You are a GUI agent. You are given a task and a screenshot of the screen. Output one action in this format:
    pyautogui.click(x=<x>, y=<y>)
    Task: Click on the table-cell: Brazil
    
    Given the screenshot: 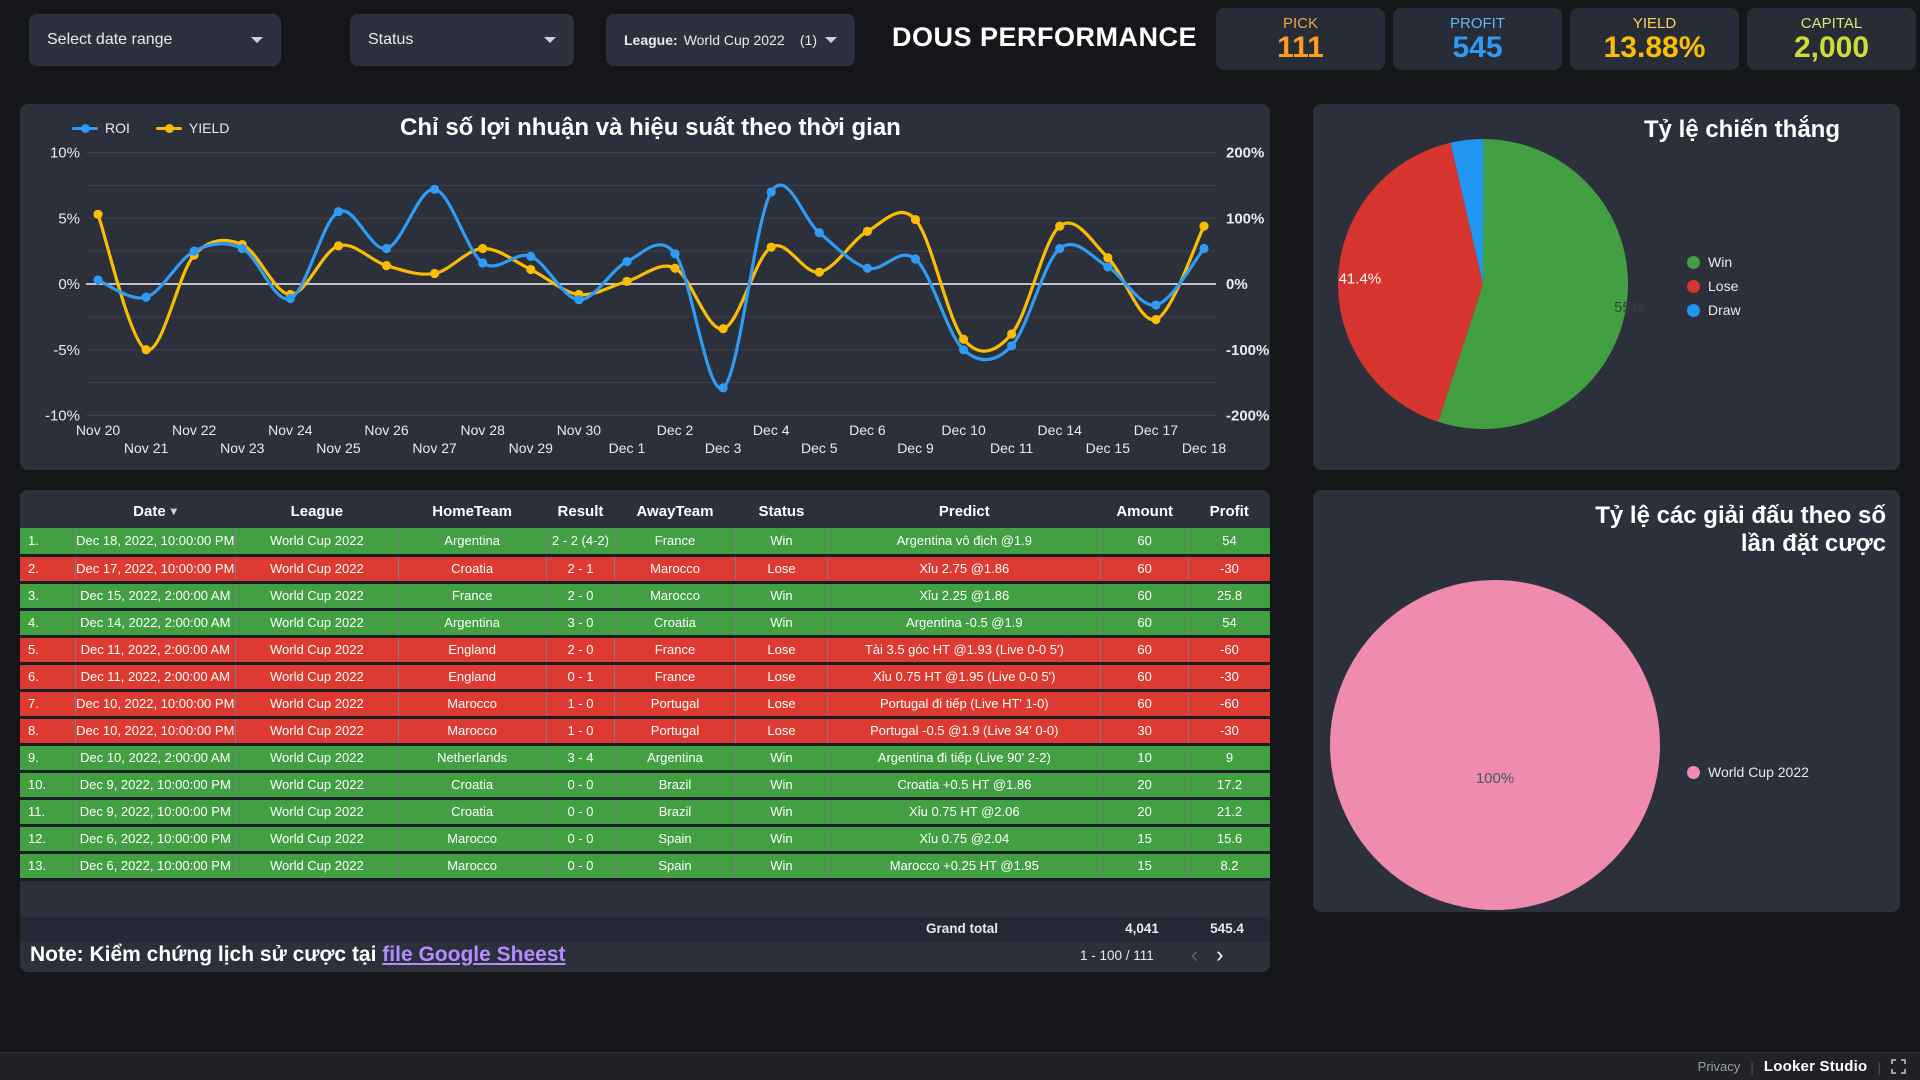 What is the action you would take?
    pyautogui.click(x=675, y=811)
    